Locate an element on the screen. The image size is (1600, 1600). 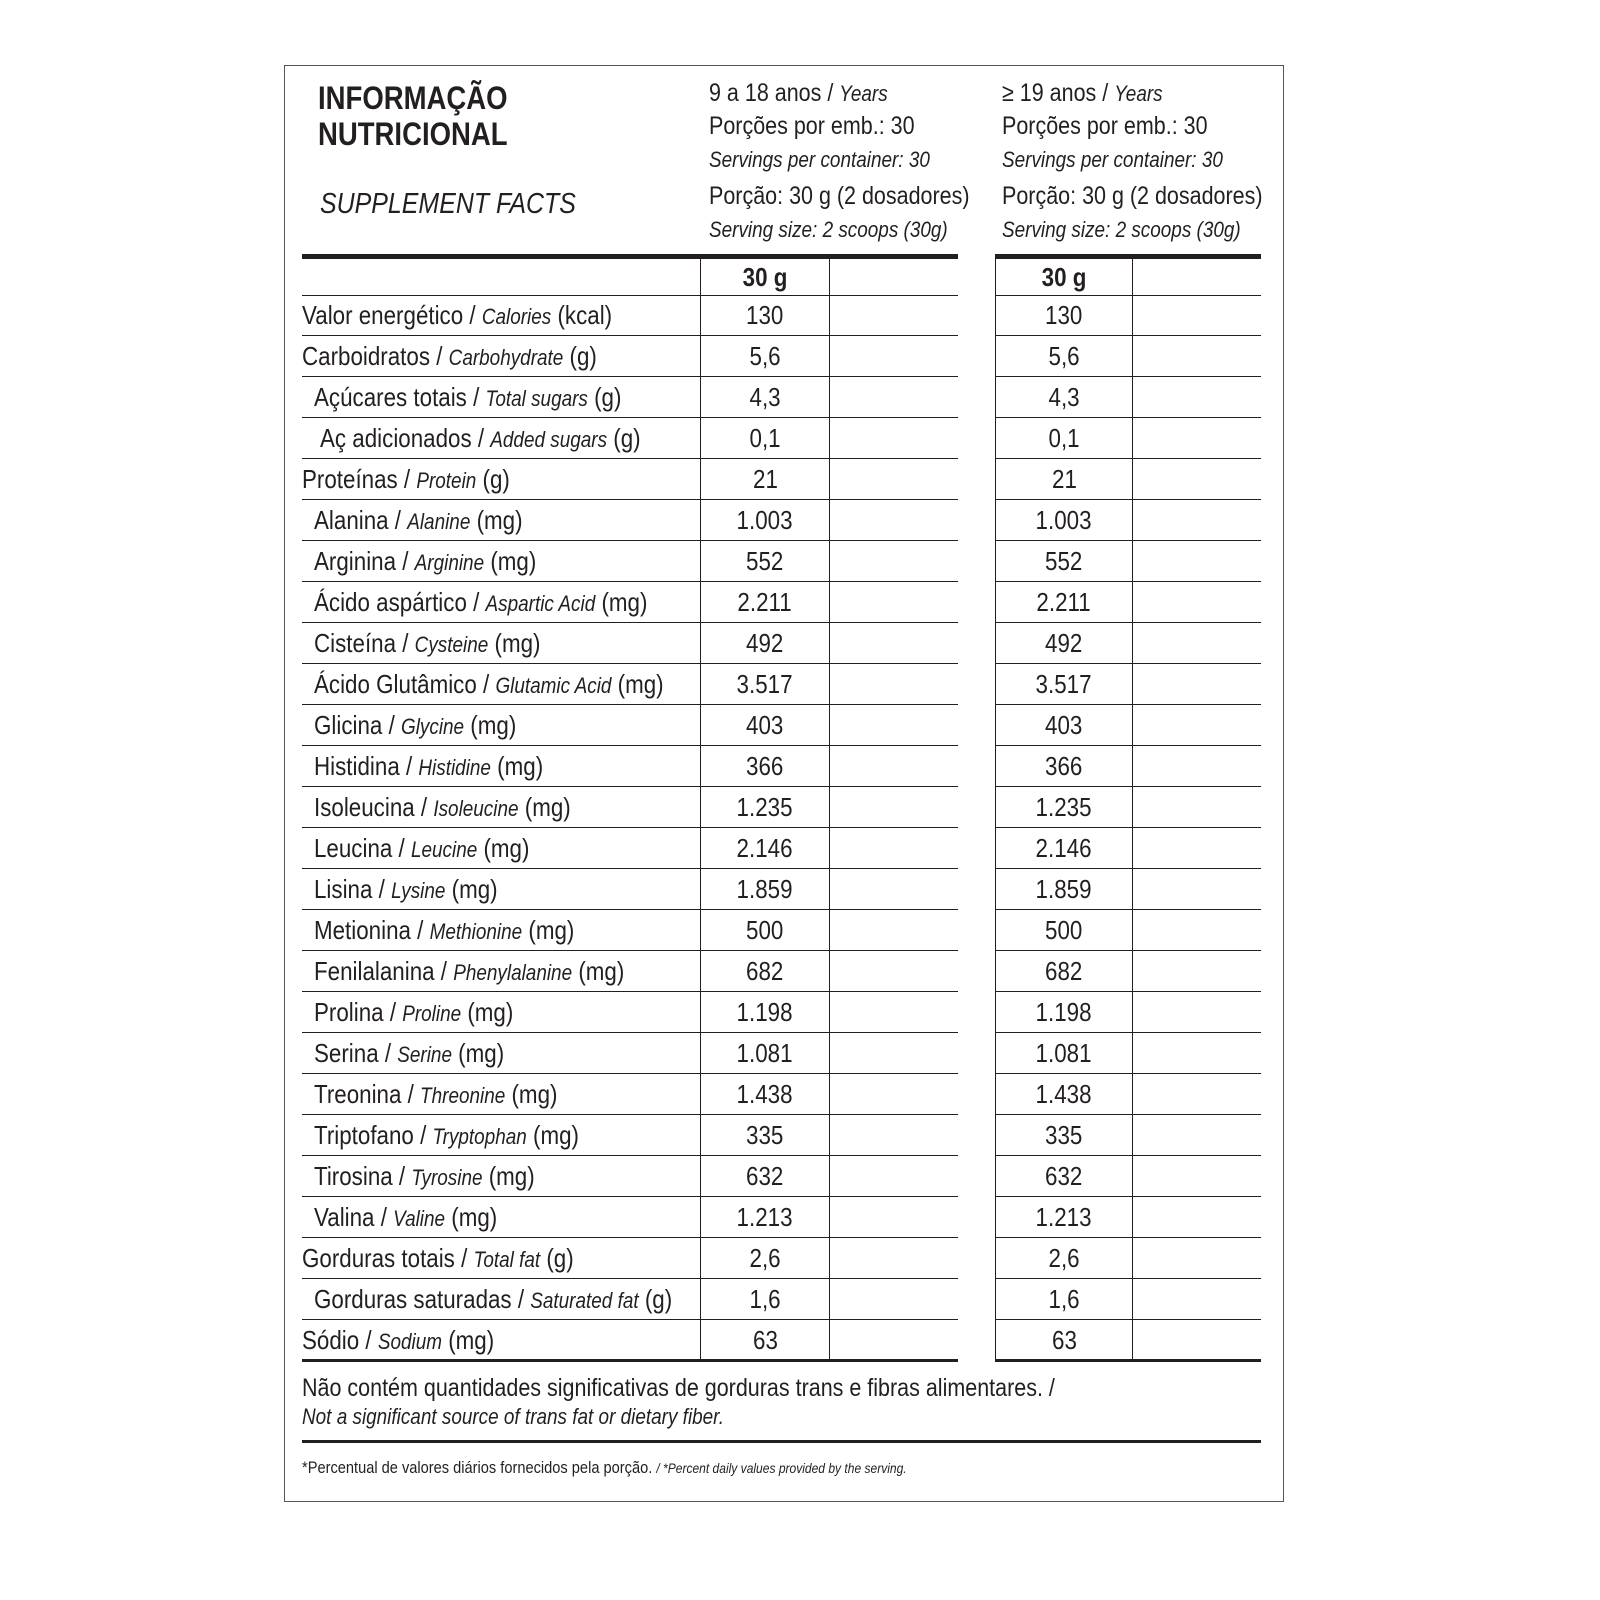
nutrient-name: Ácido aspártico / Aspartic Acid (mg) is located at coordinates (501, 602).